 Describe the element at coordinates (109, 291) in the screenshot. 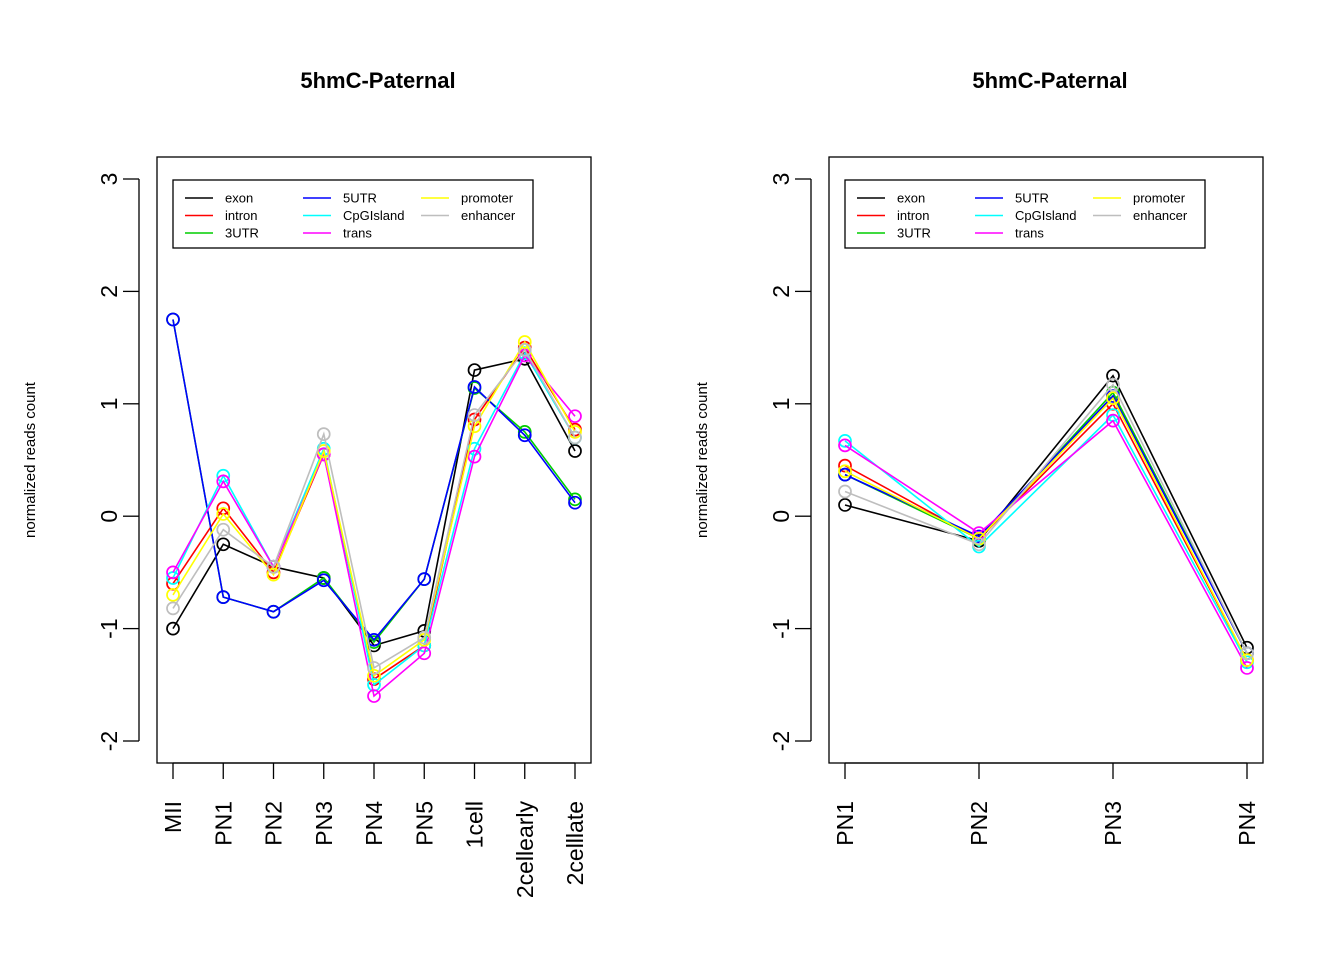

I see `y-tick-label: 2` at that location.